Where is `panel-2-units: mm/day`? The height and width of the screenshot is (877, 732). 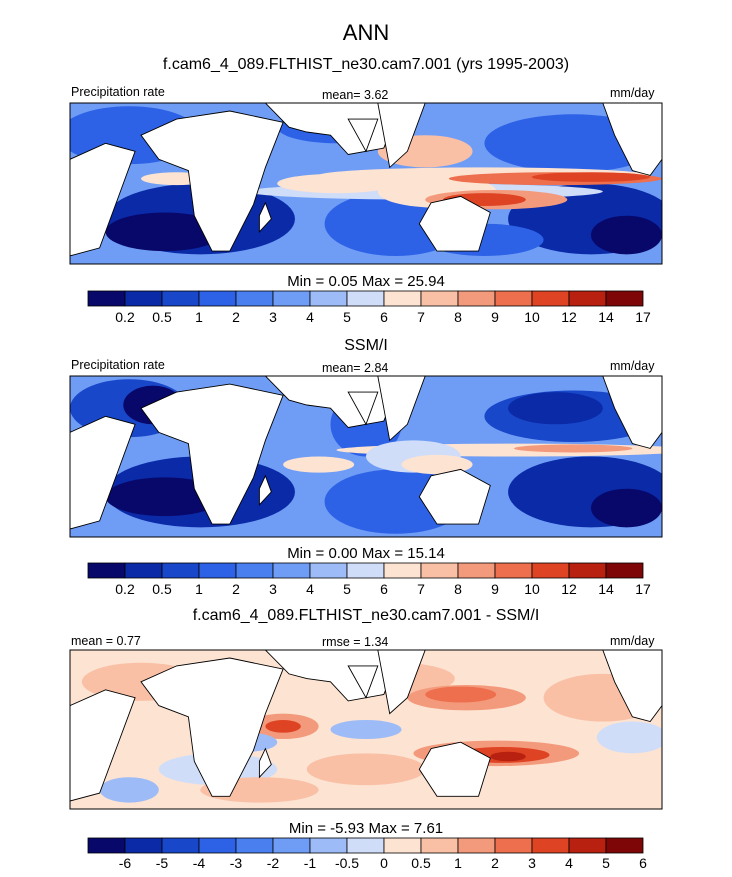
panel-2-units: mm/day is located at coordinates (632, 366).